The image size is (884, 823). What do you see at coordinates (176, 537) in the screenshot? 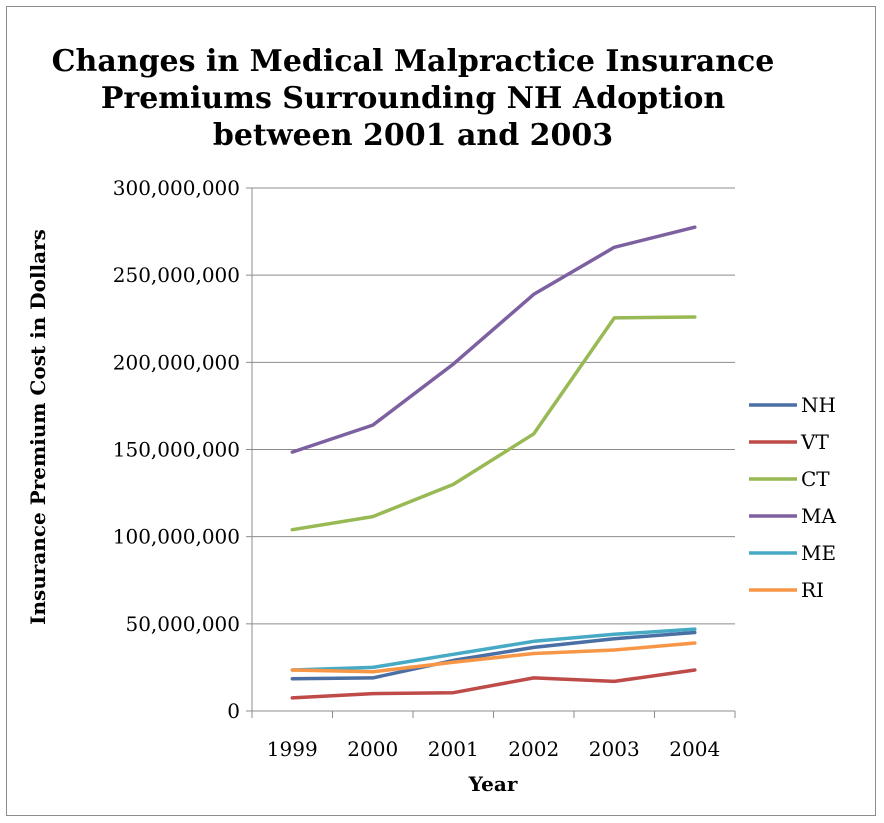
I see `y-tick-label: 100,000,000` at bounding box center [176, 537].